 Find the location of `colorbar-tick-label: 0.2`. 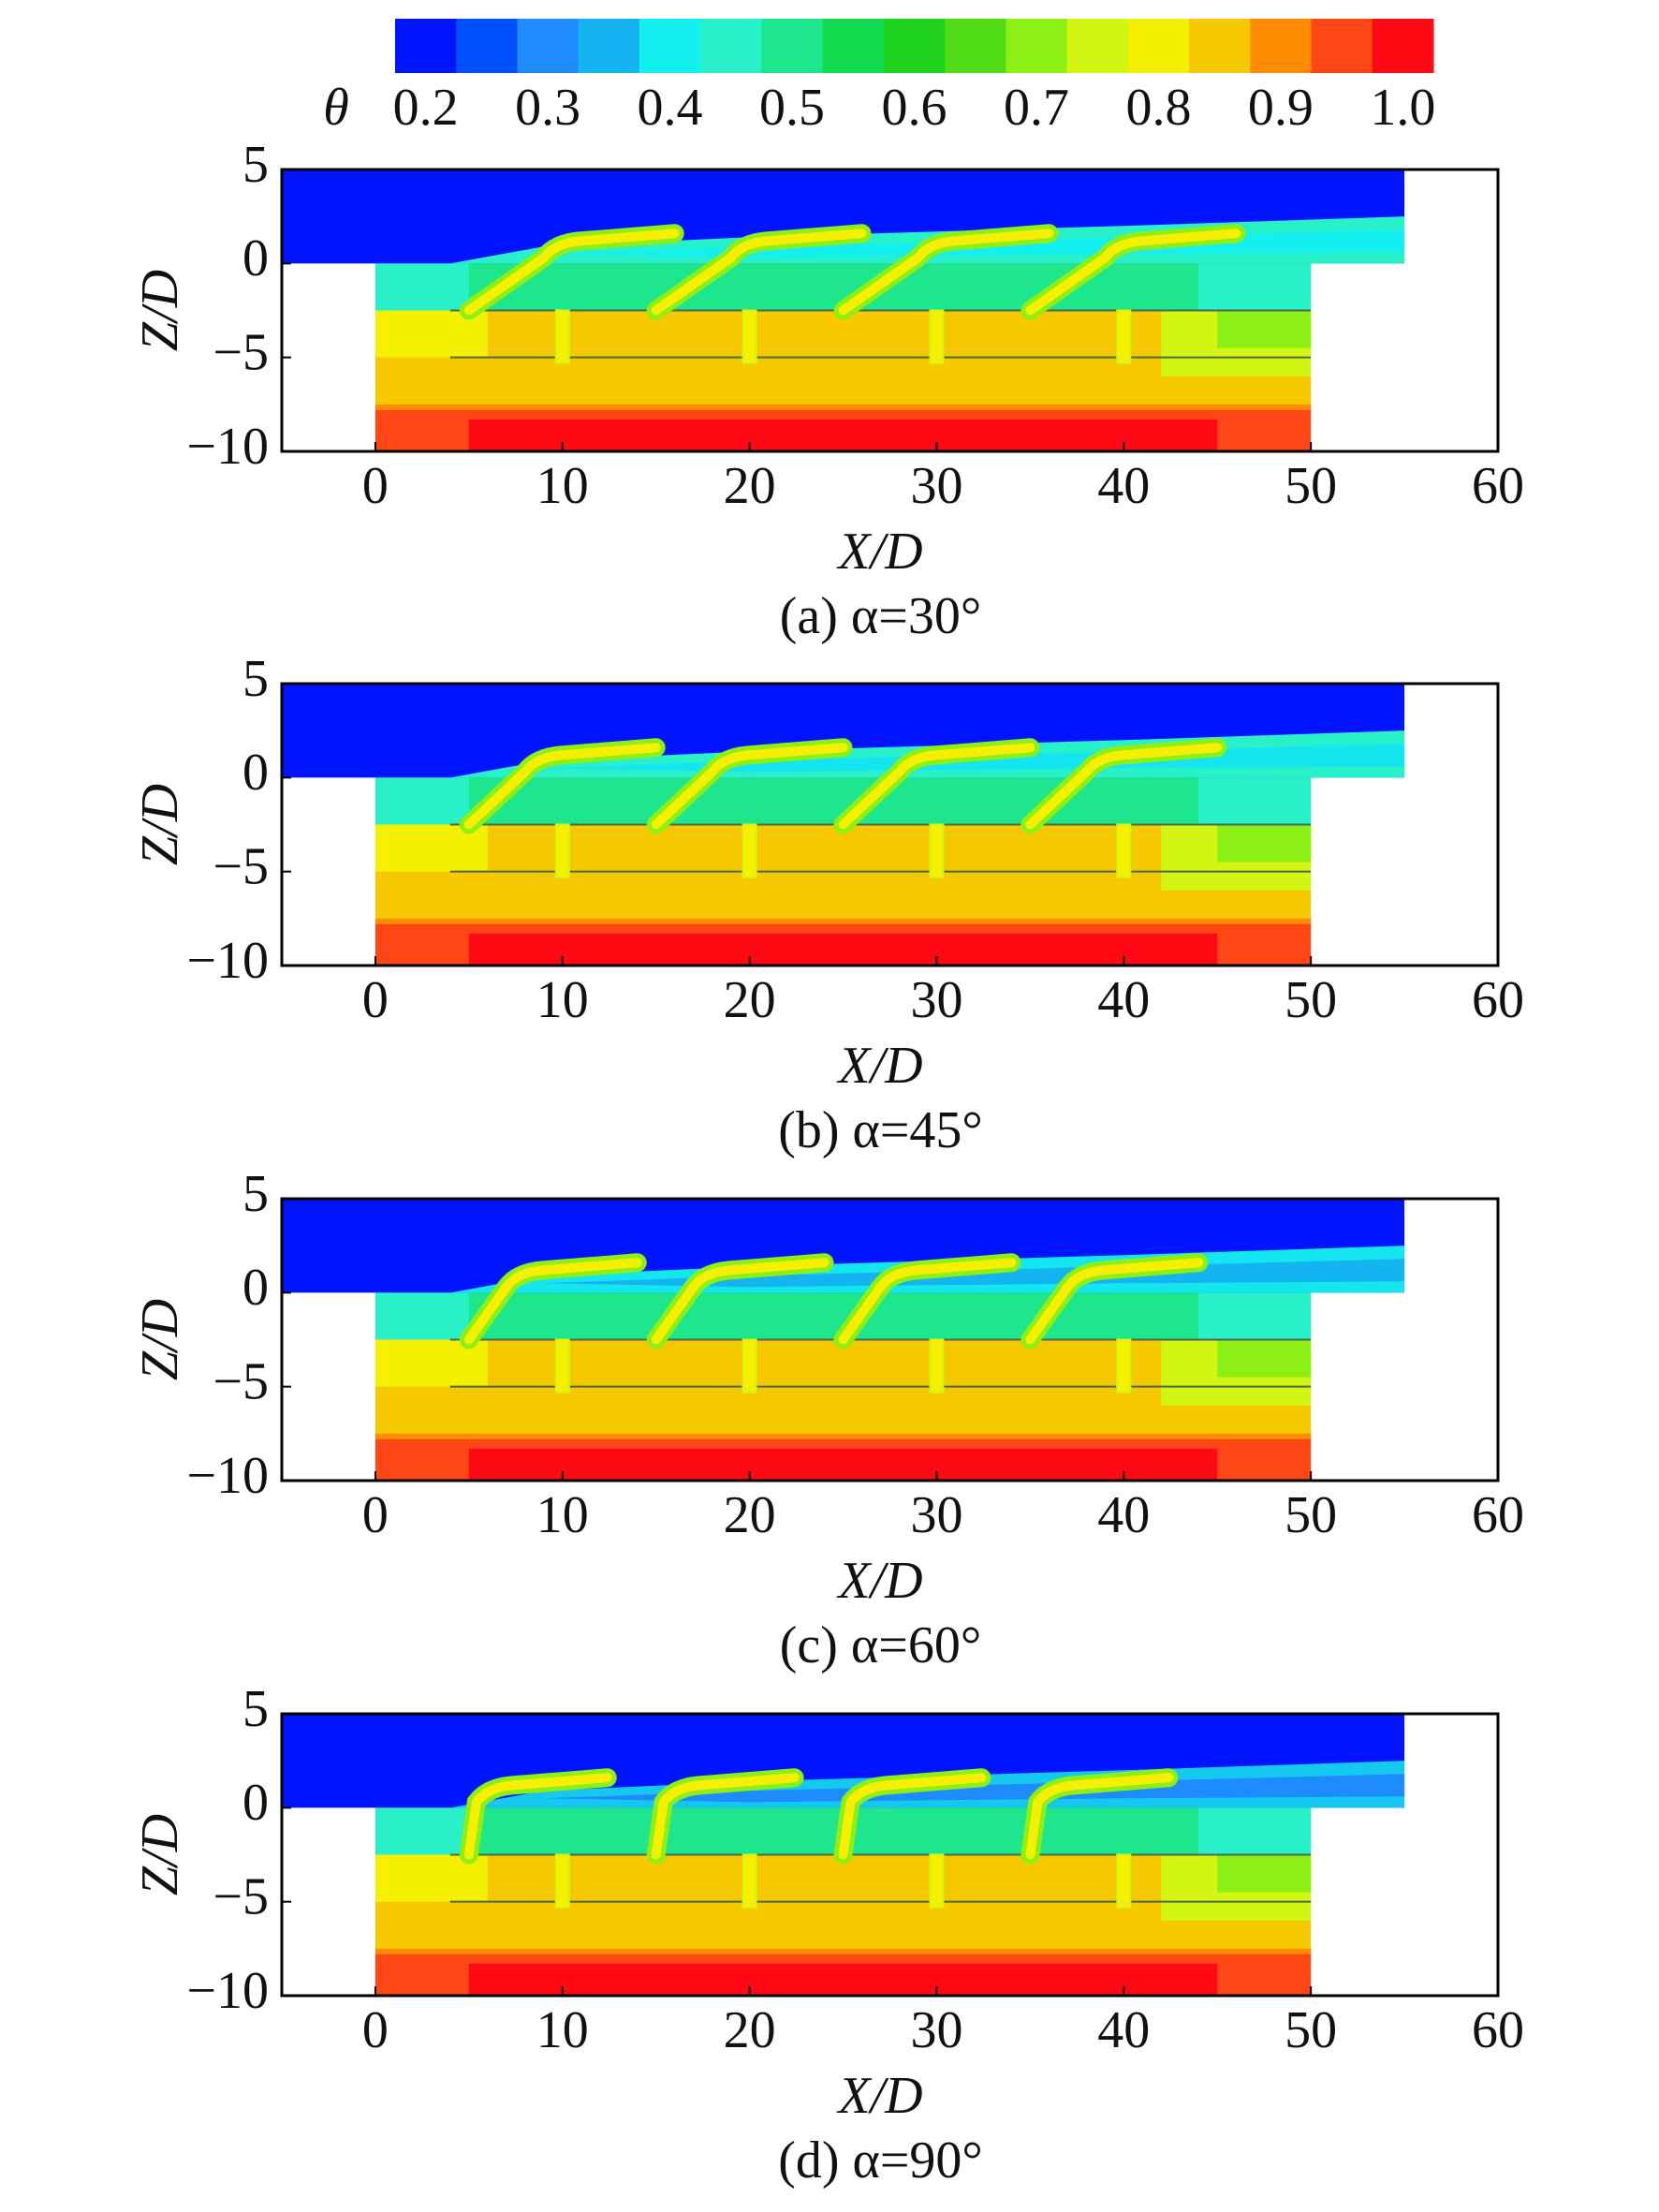

colorbar-tick-label: 0.2 is located at coordinates (426, 108).